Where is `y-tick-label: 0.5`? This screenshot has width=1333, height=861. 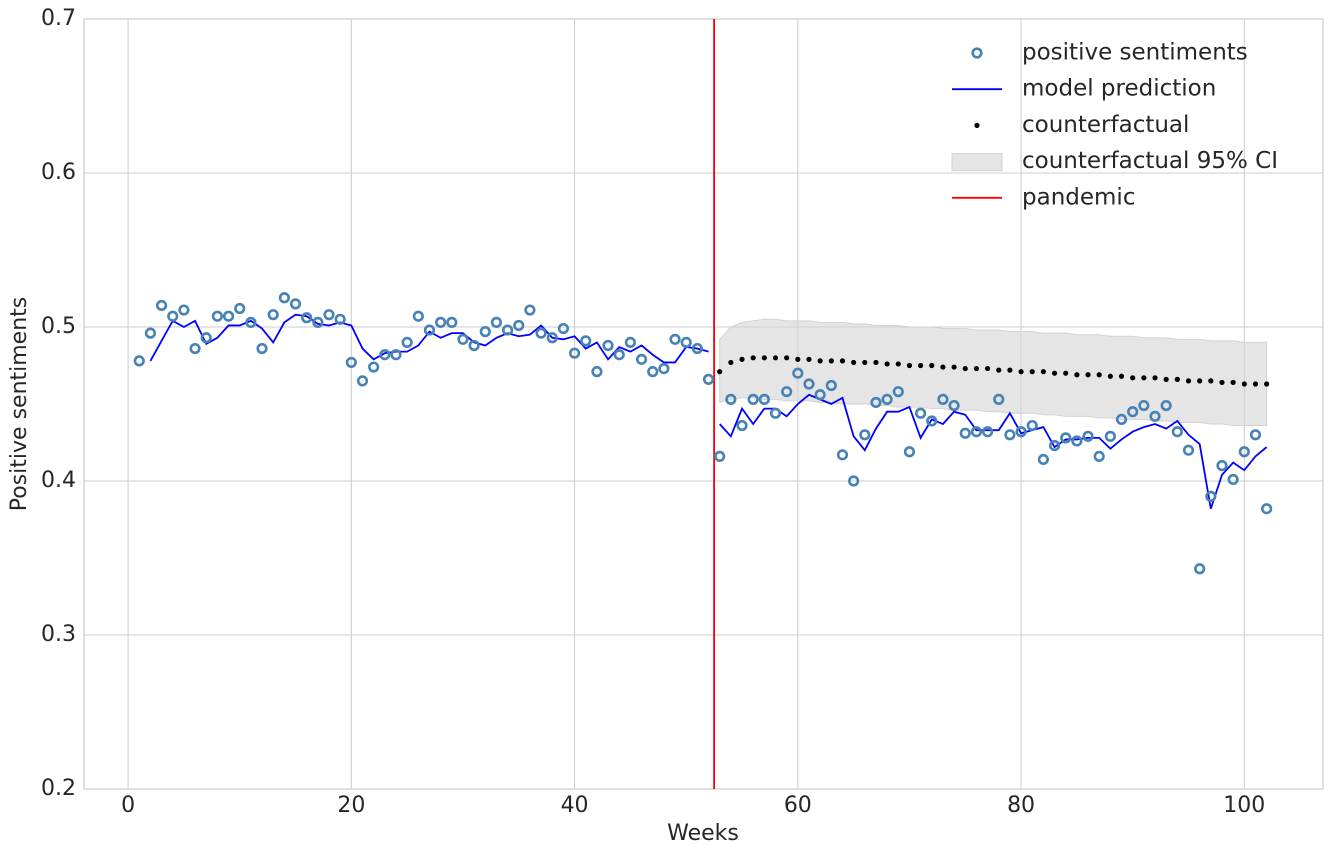 y-tick-label: 0.5 is located at coordinates (58, 326).